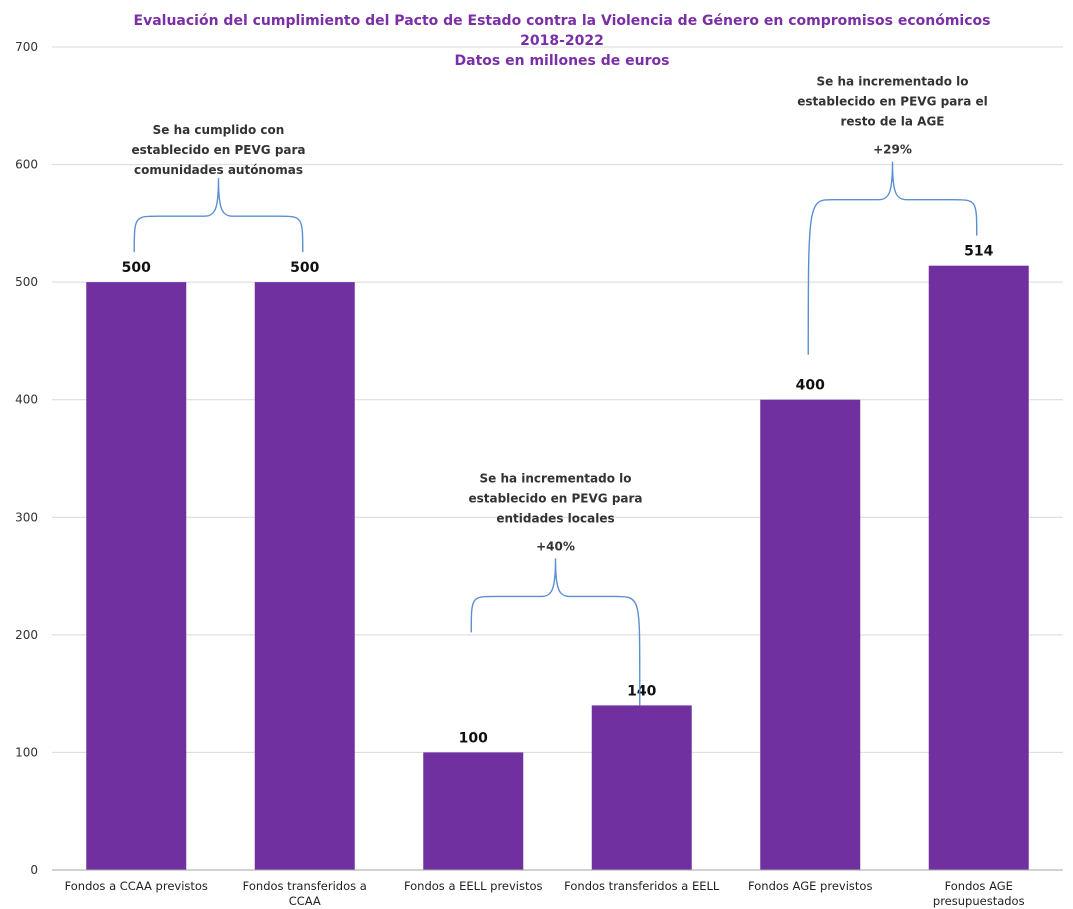  What do you see at coordinates (26, 47) in the screenshot?
I see `y-tick-label: 700` at bounding box center [26, 47].